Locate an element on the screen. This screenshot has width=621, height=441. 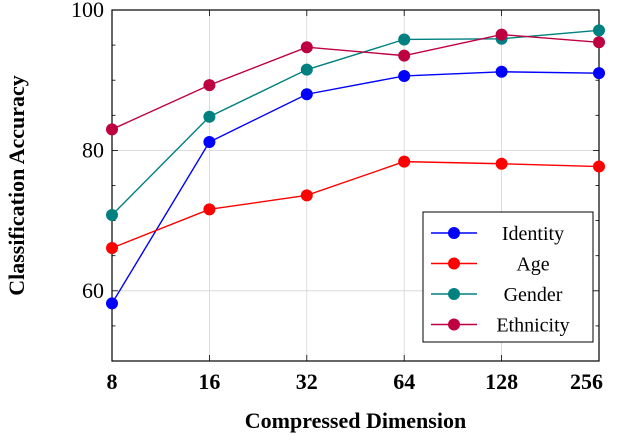
x-tick-label: 64 is located at coordinates (404, 381).